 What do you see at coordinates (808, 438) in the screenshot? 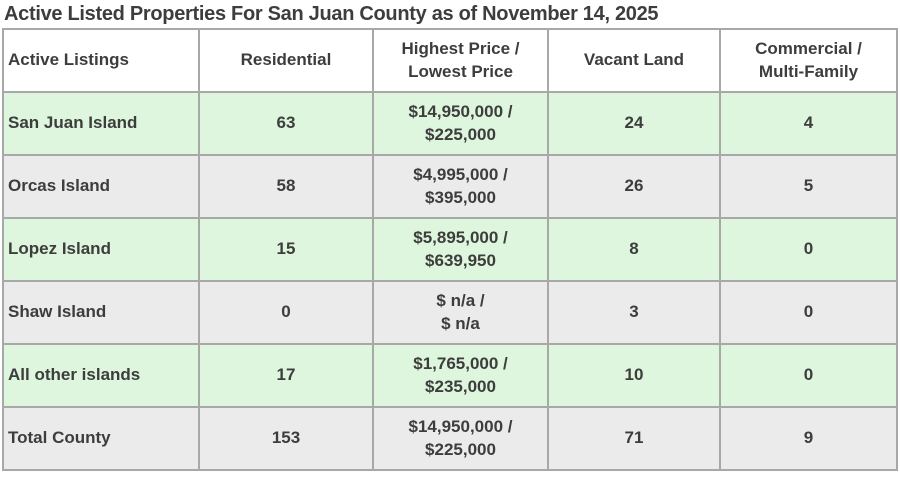
I see `cell-commercial-count: 9` at bounding box center [808, 438].